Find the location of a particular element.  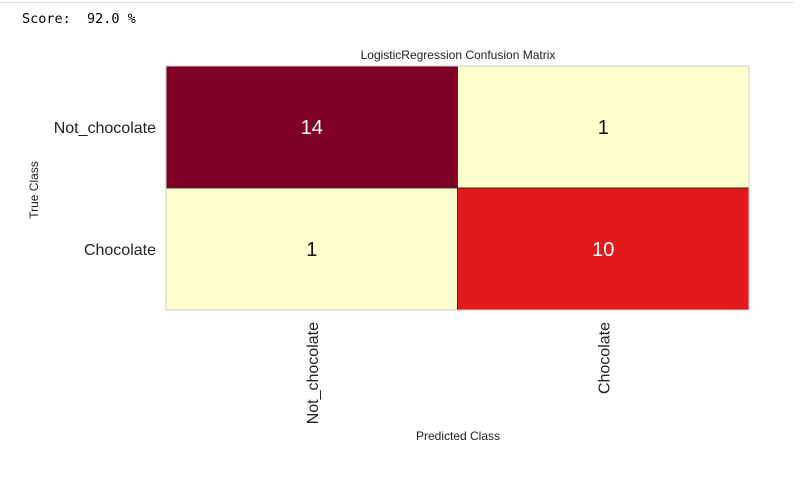

cell-value-label: 14 is located at coordinates (312, 128).